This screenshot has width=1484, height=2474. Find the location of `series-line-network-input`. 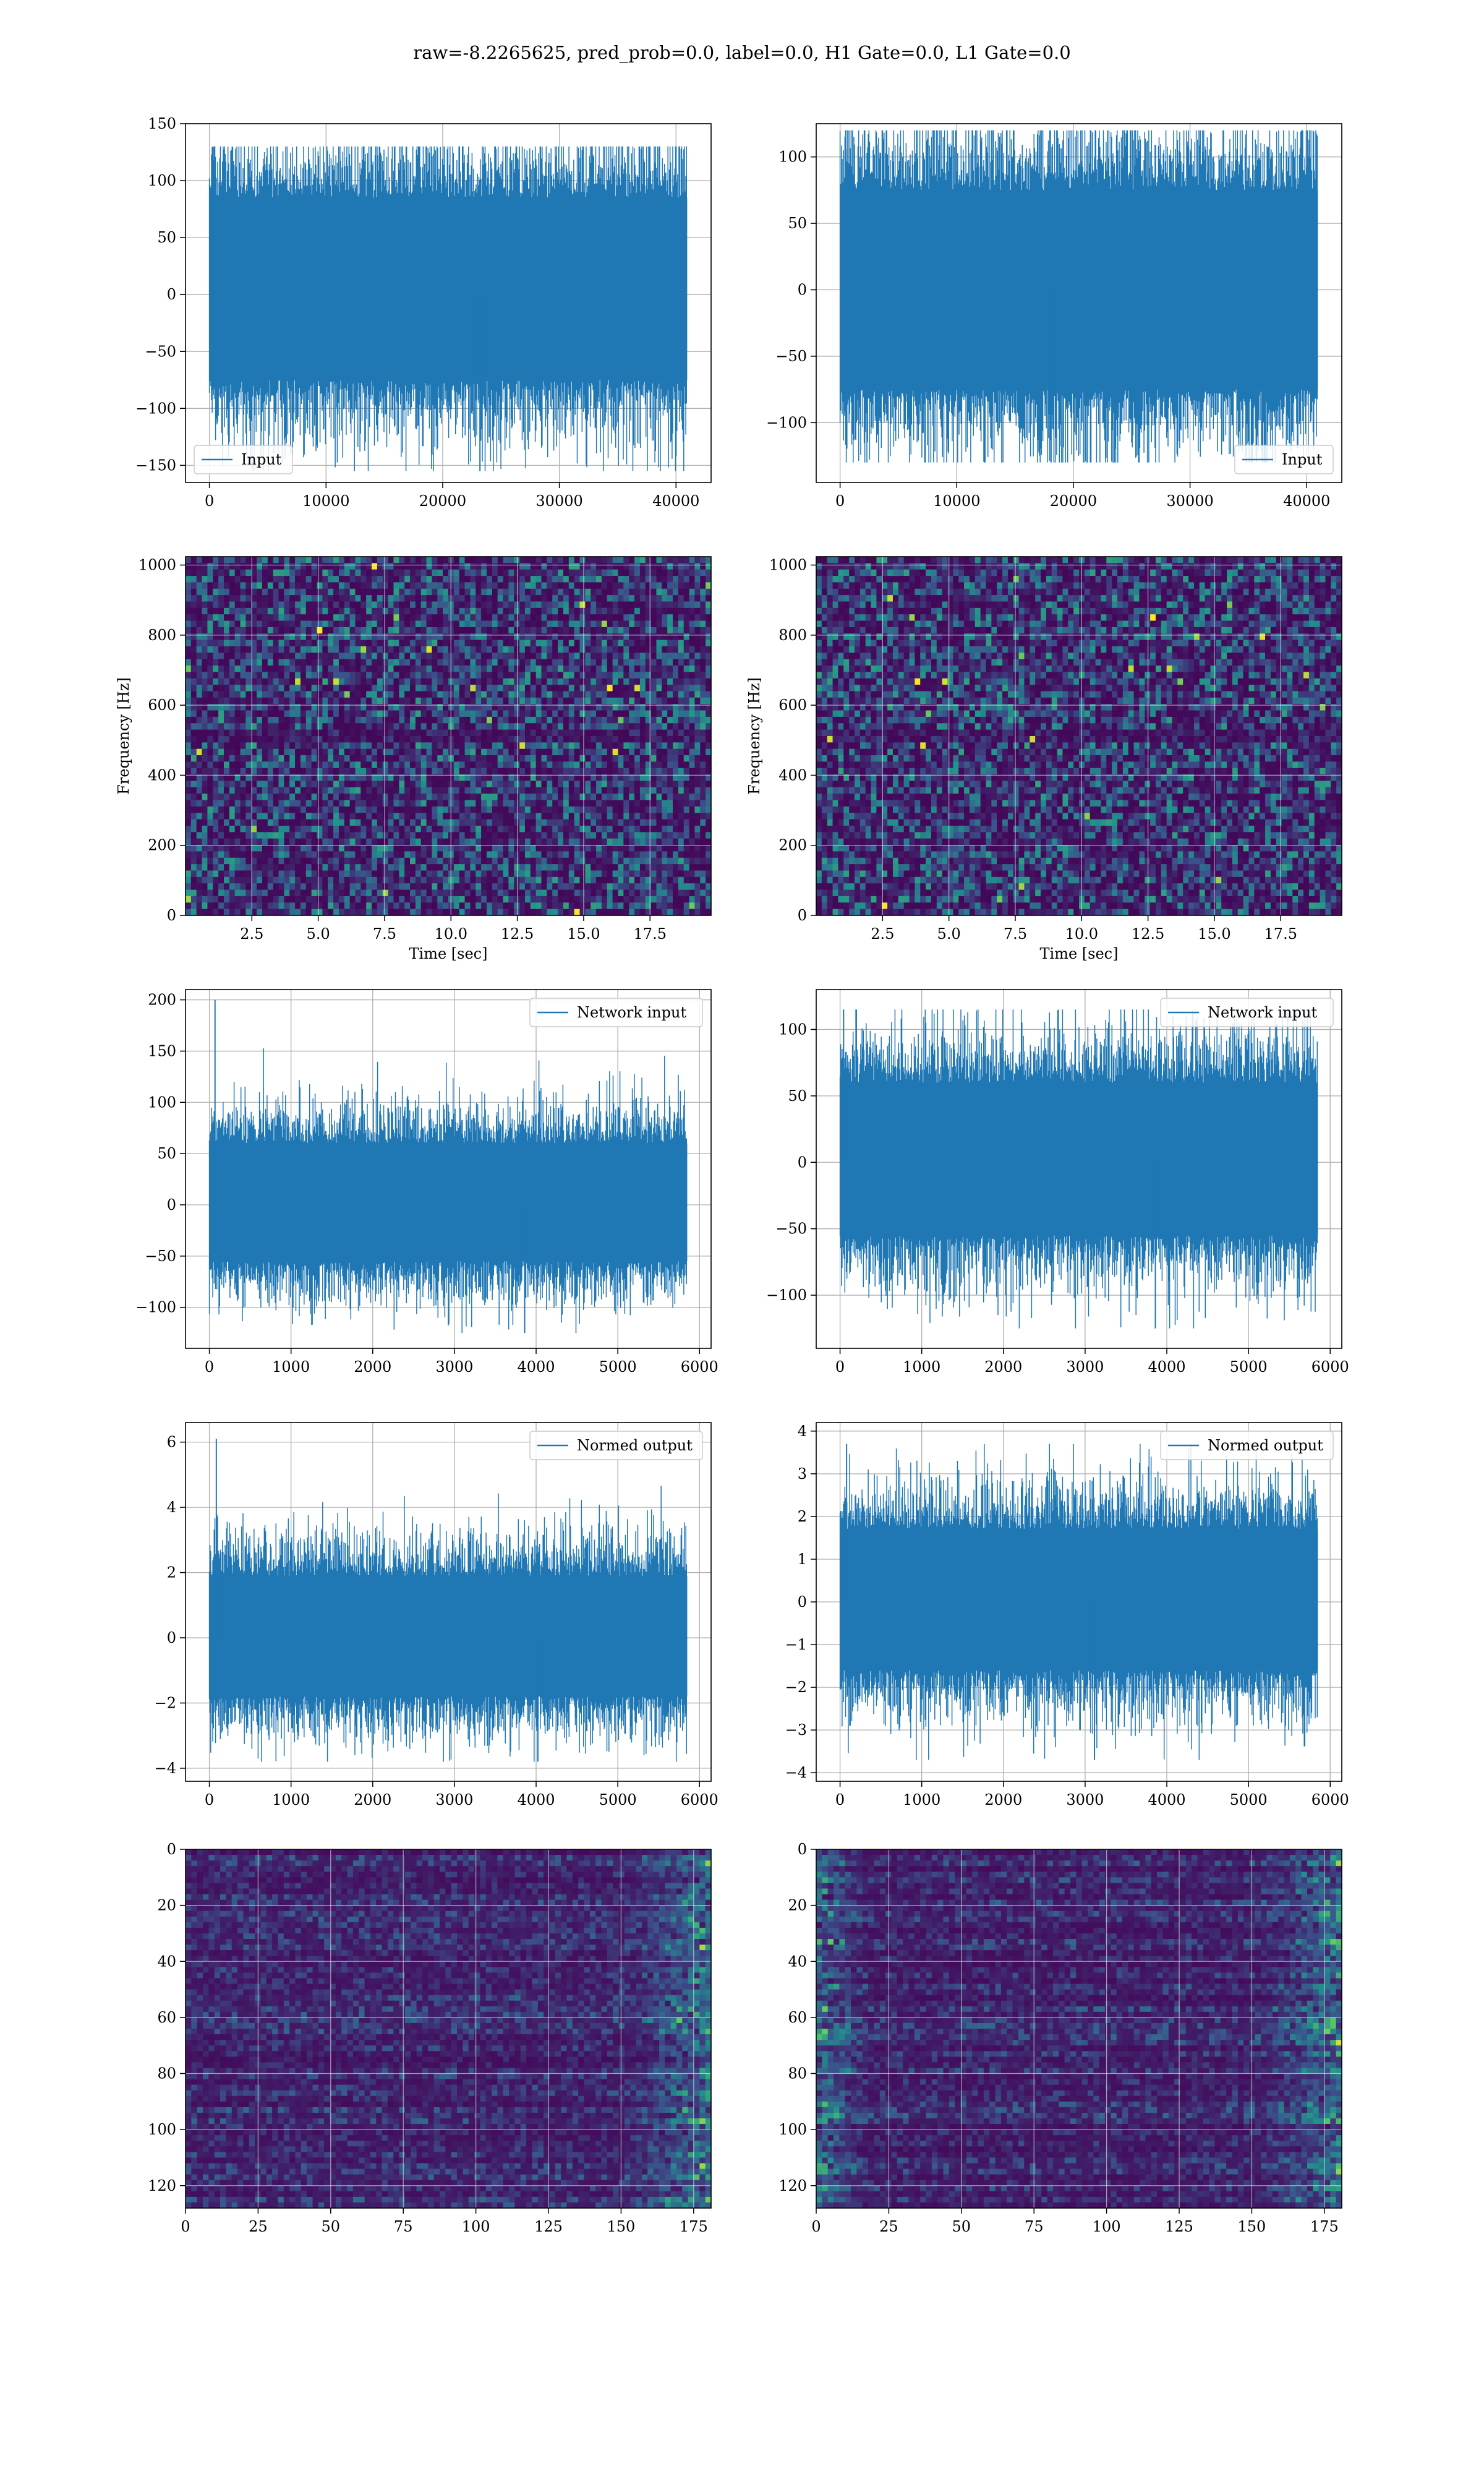

series-line-network-input is located at coordinates (448, 1166).